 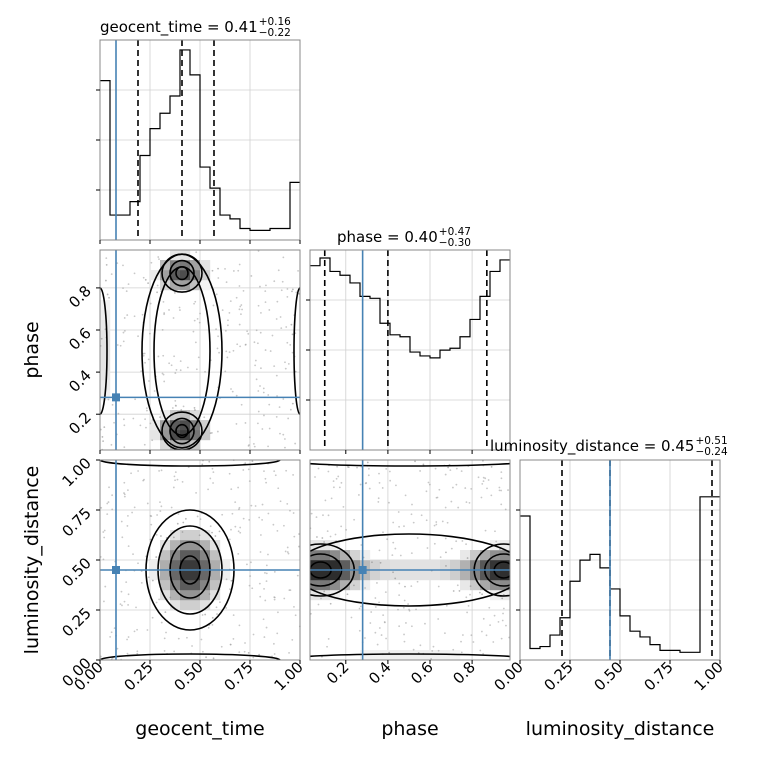 I want to click on truth-marker, so click(x=116, y=570).